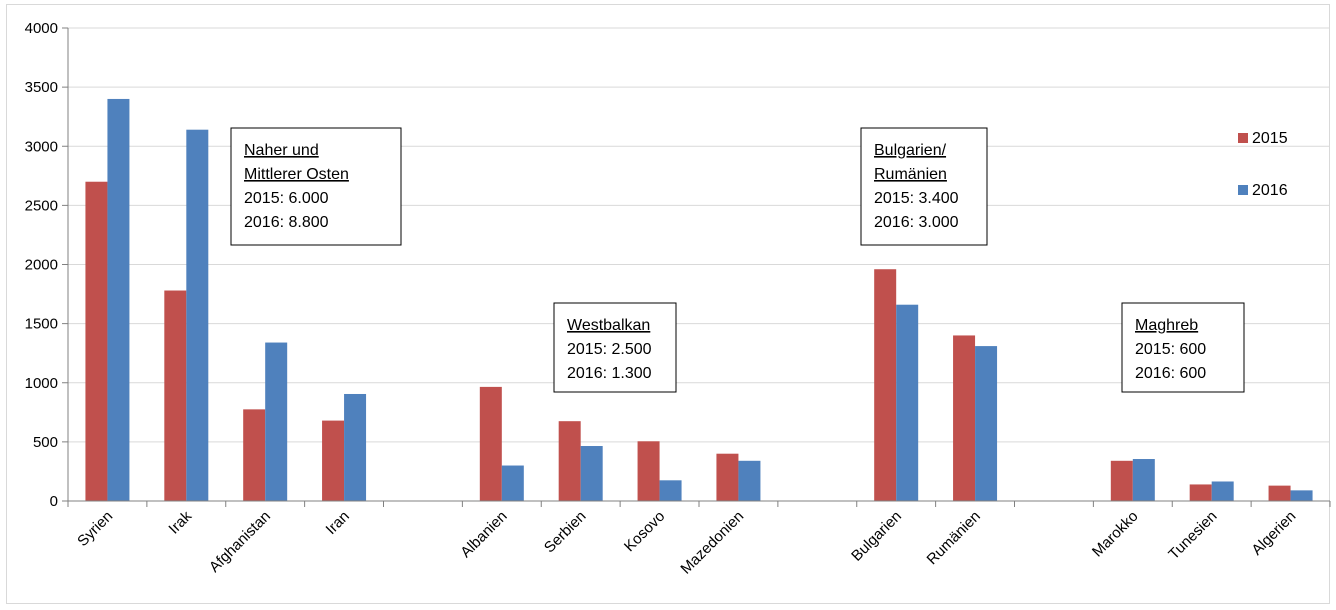 This screenshot has width=1336, height=610. Describe the element at coordinates (118, 299) in the screenshot. I see `bar-2016-Syrien` at that location.